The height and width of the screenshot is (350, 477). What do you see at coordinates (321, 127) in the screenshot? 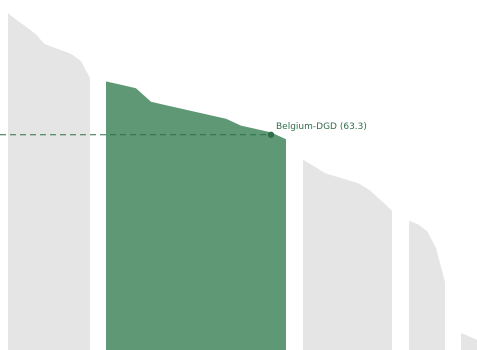
I see `reference-label: Belgium-DGD (63.3)` at bounding box center [321, 127].